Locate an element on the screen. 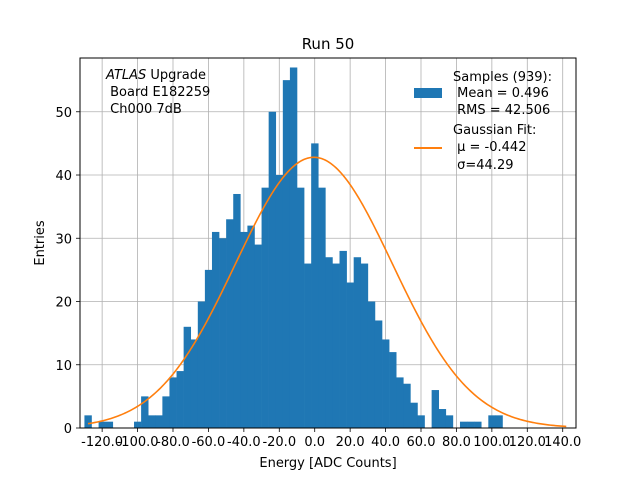 This screenshot has width=640, height=480. y-tick-label: 10 is located at coordinates (63, 366).